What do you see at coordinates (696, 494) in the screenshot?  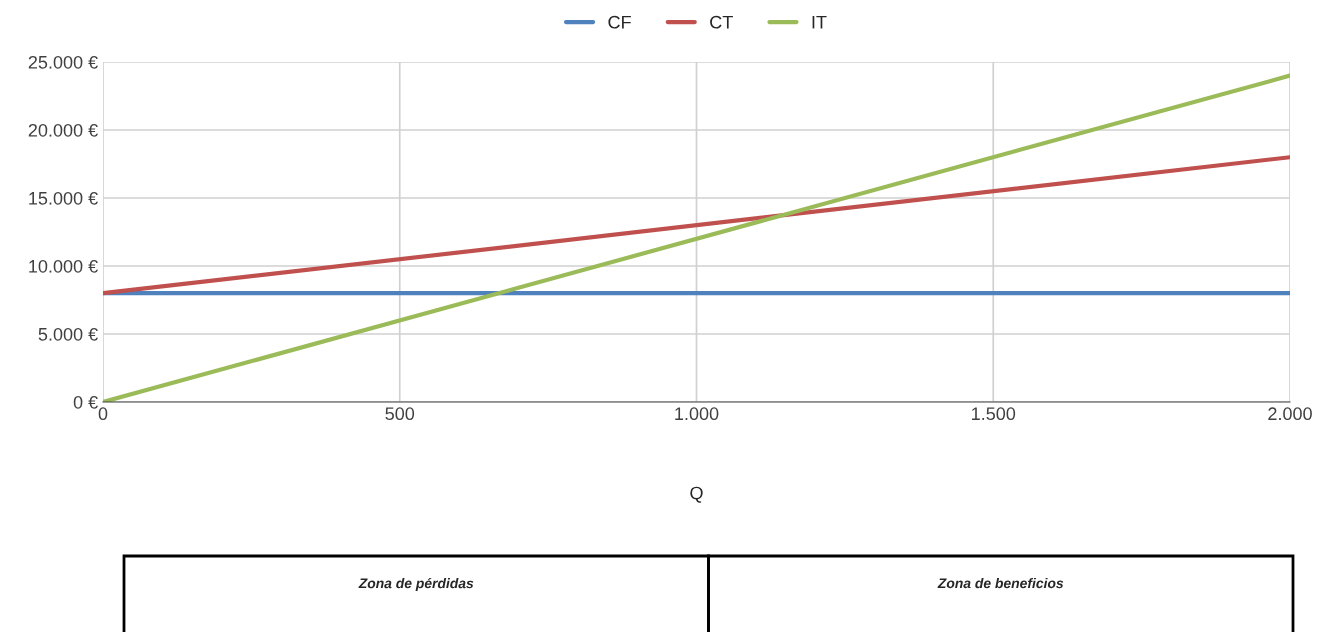 I see `x-axis-title: Q` at bounding box center [696, 494].